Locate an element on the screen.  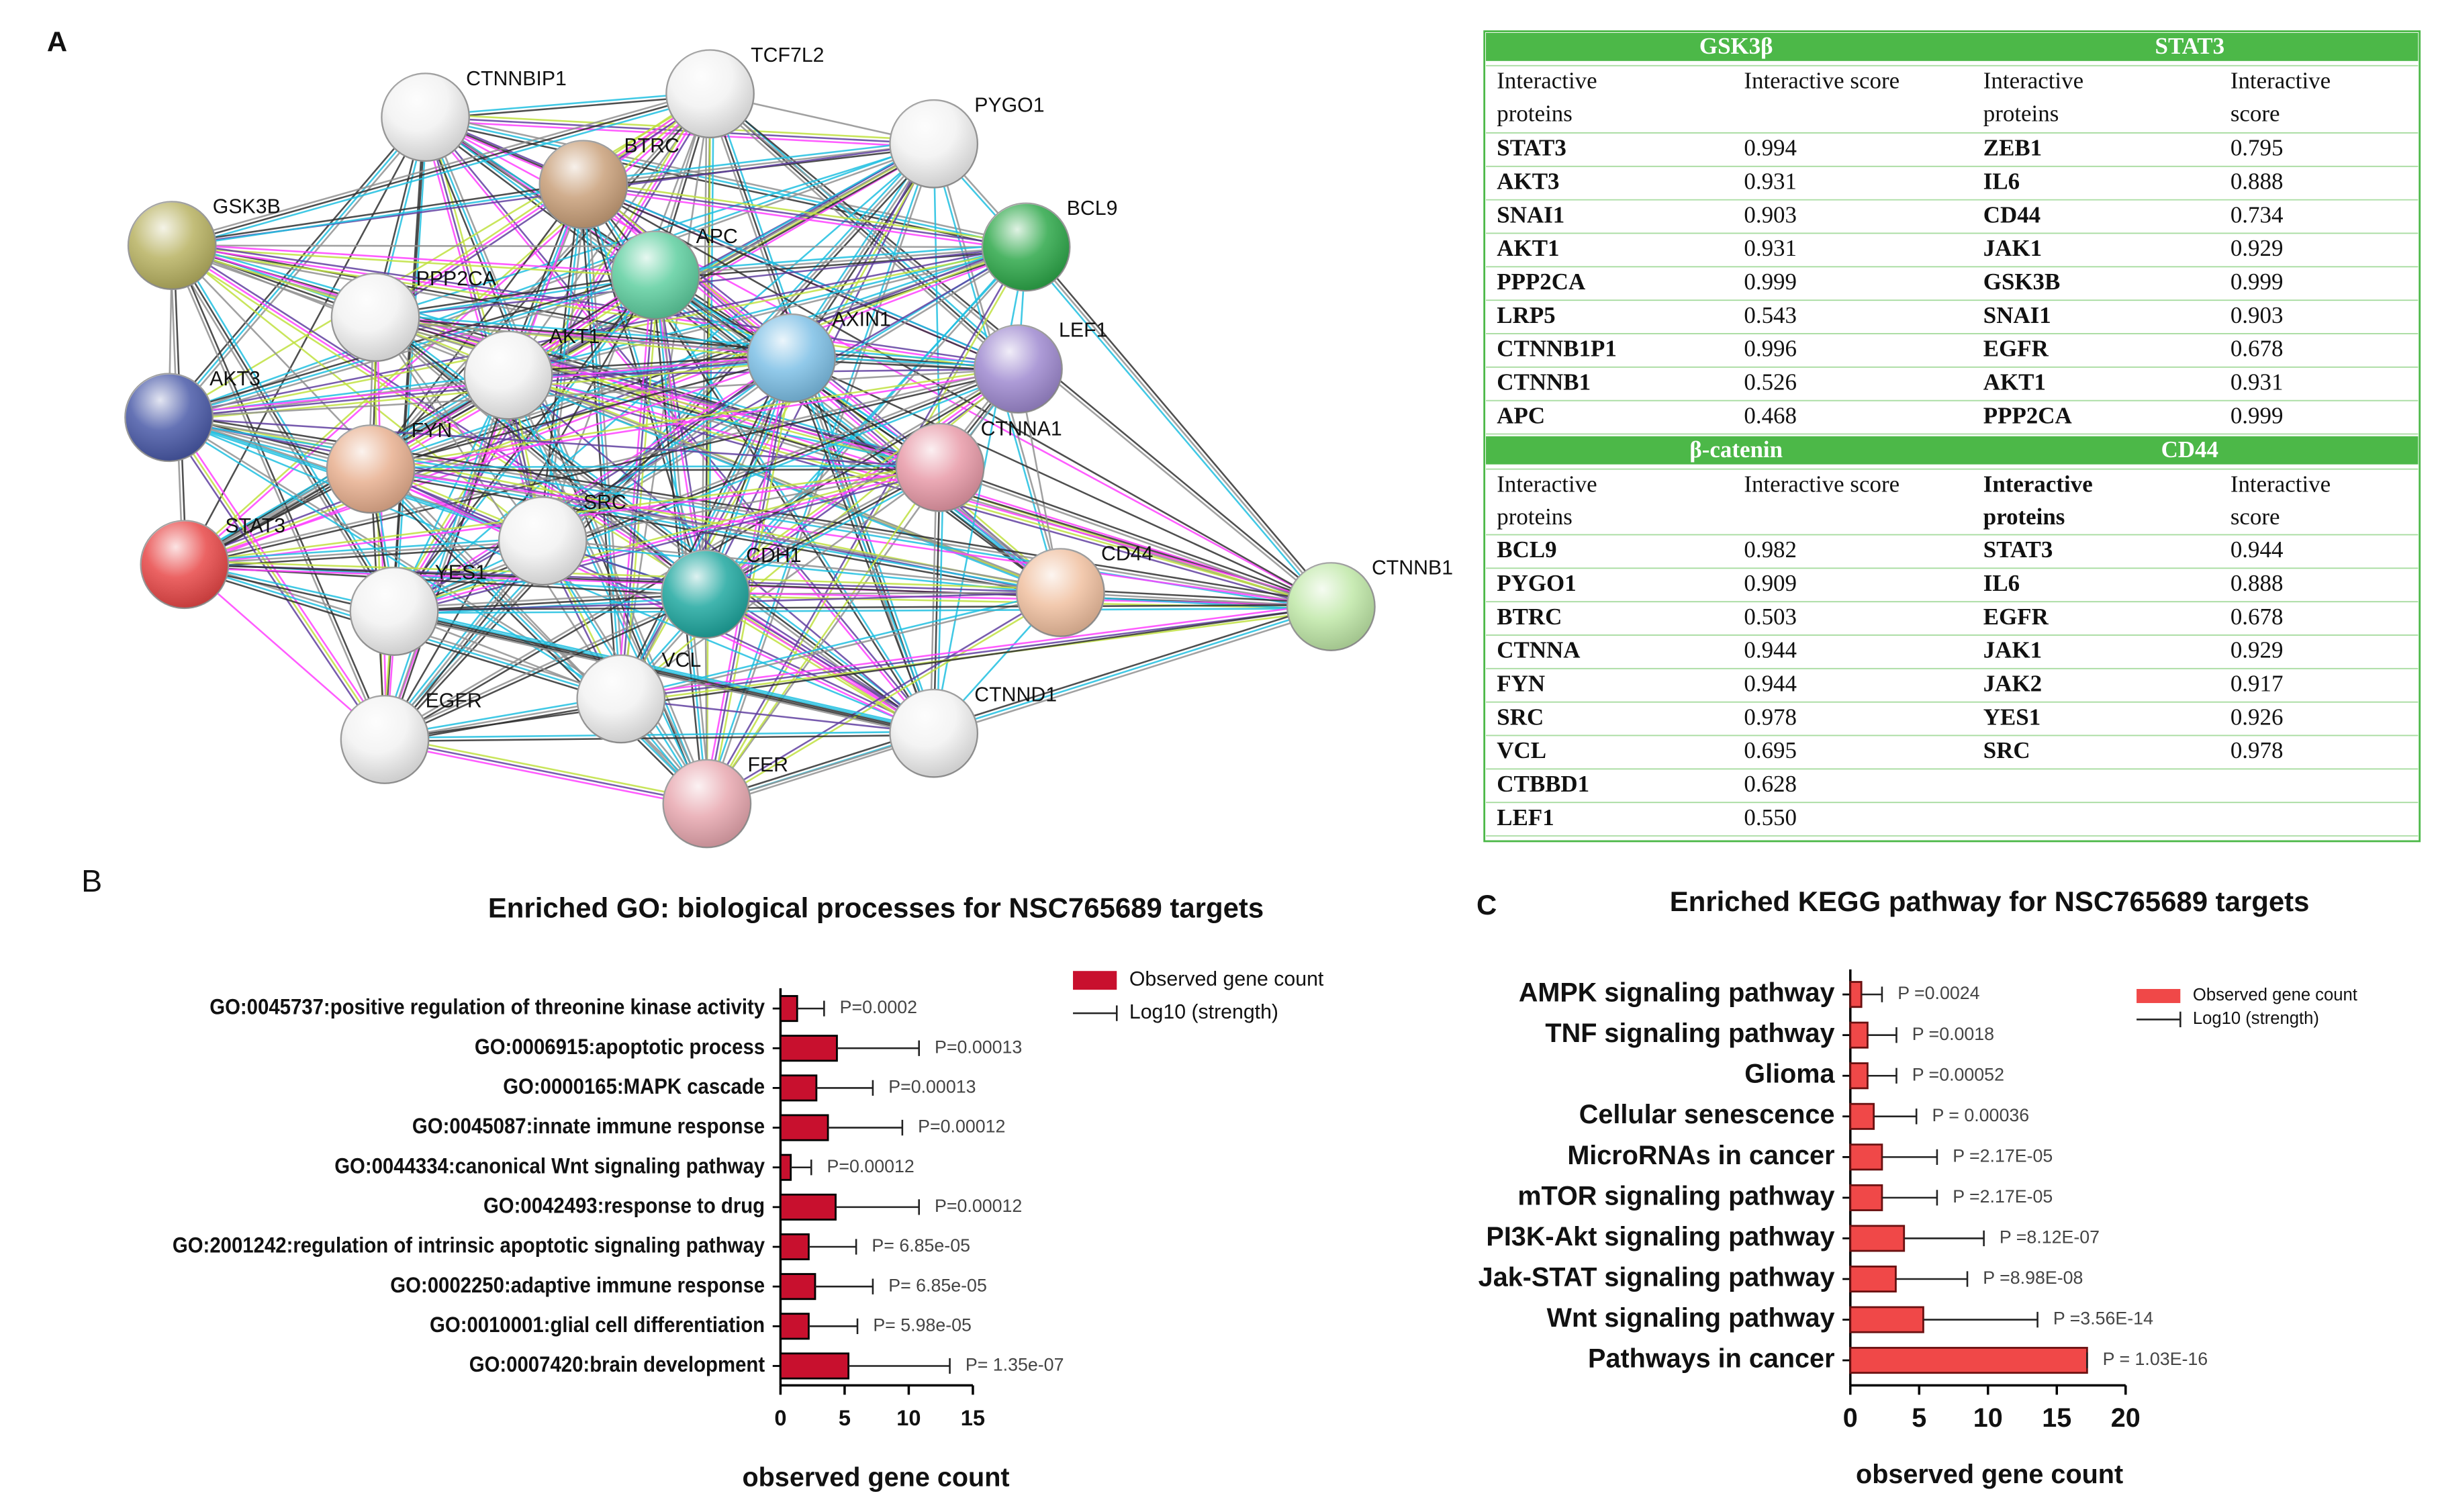
x-tick-label: 0 is located at coordinates (780, 1417).